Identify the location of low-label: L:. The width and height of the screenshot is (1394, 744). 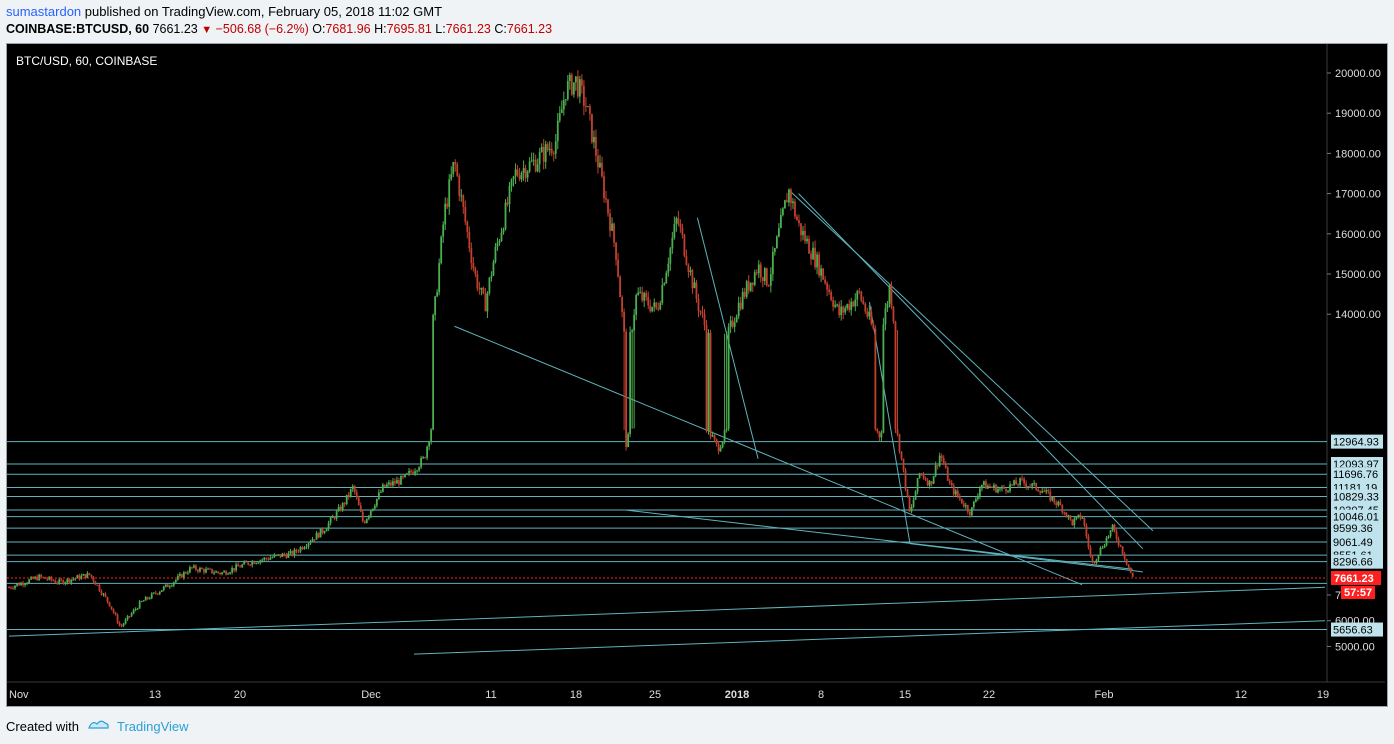
(440, 29).